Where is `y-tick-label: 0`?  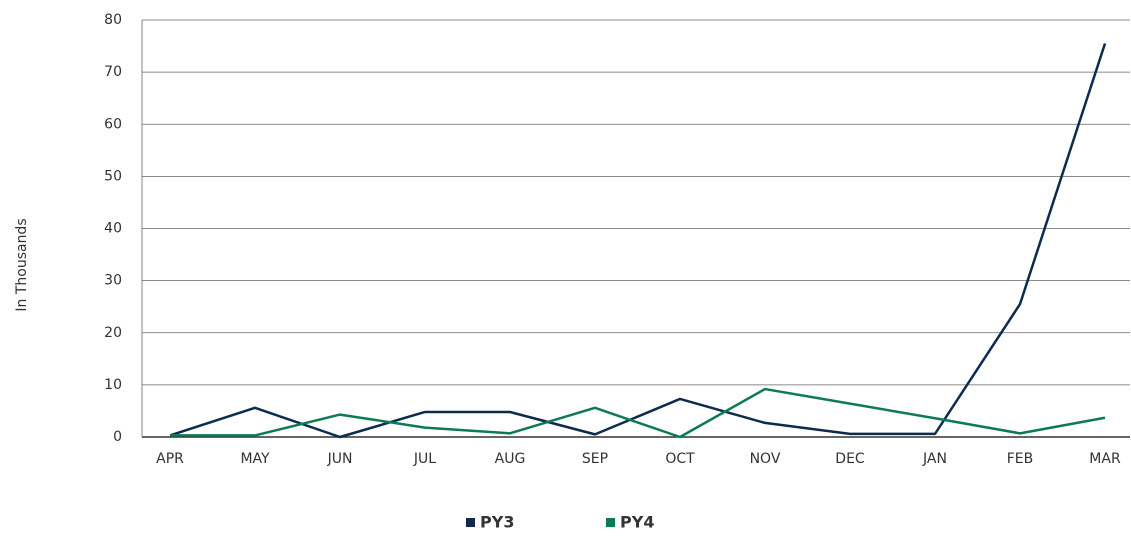 y-tick-label: 0 is located at coordinates (117, 437).